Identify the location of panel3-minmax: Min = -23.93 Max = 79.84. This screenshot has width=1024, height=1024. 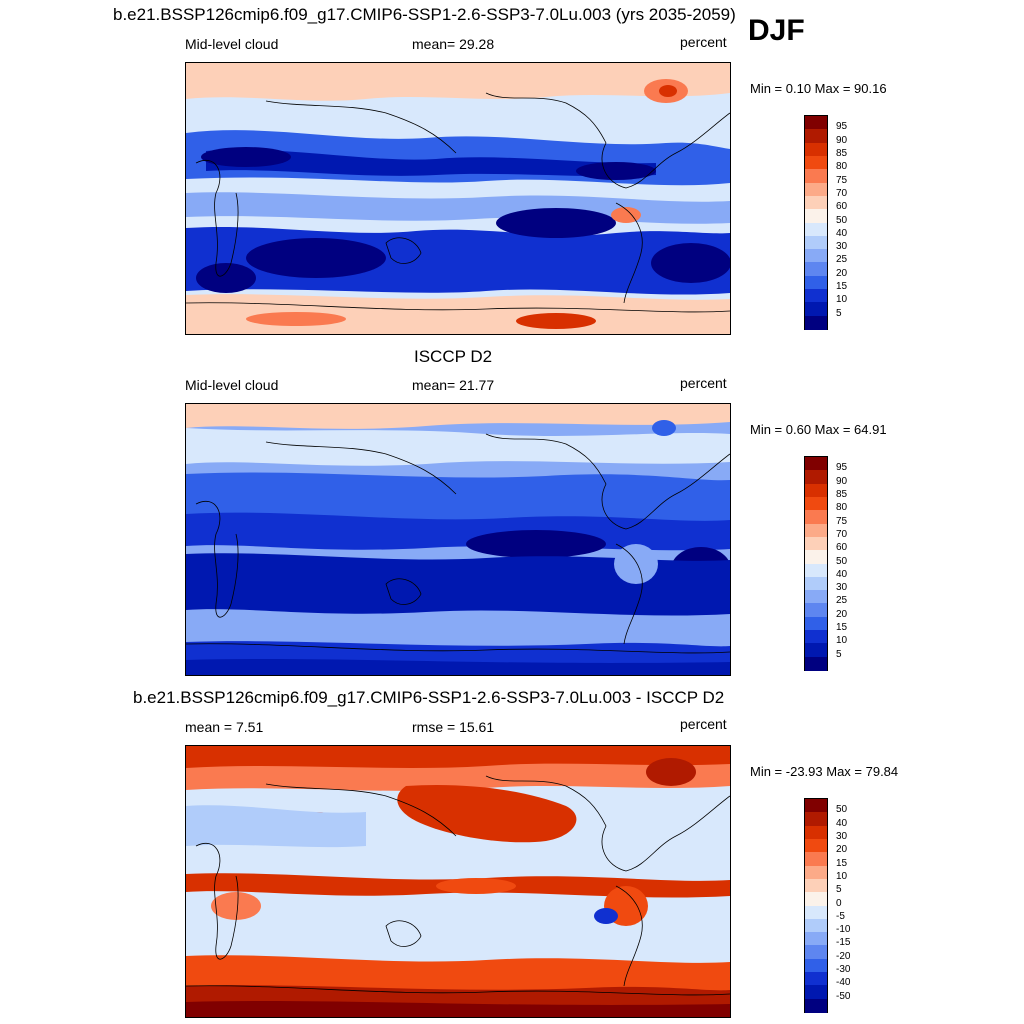
(824, 771).